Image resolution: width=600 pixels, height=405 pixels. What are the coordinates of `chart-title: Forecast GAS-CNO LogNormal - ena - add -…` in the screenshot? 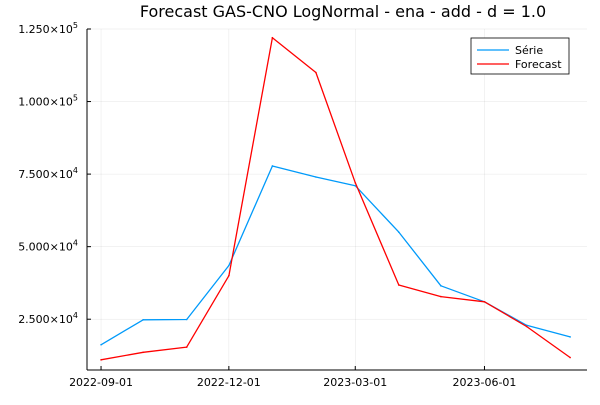 It's located at (343, 11).